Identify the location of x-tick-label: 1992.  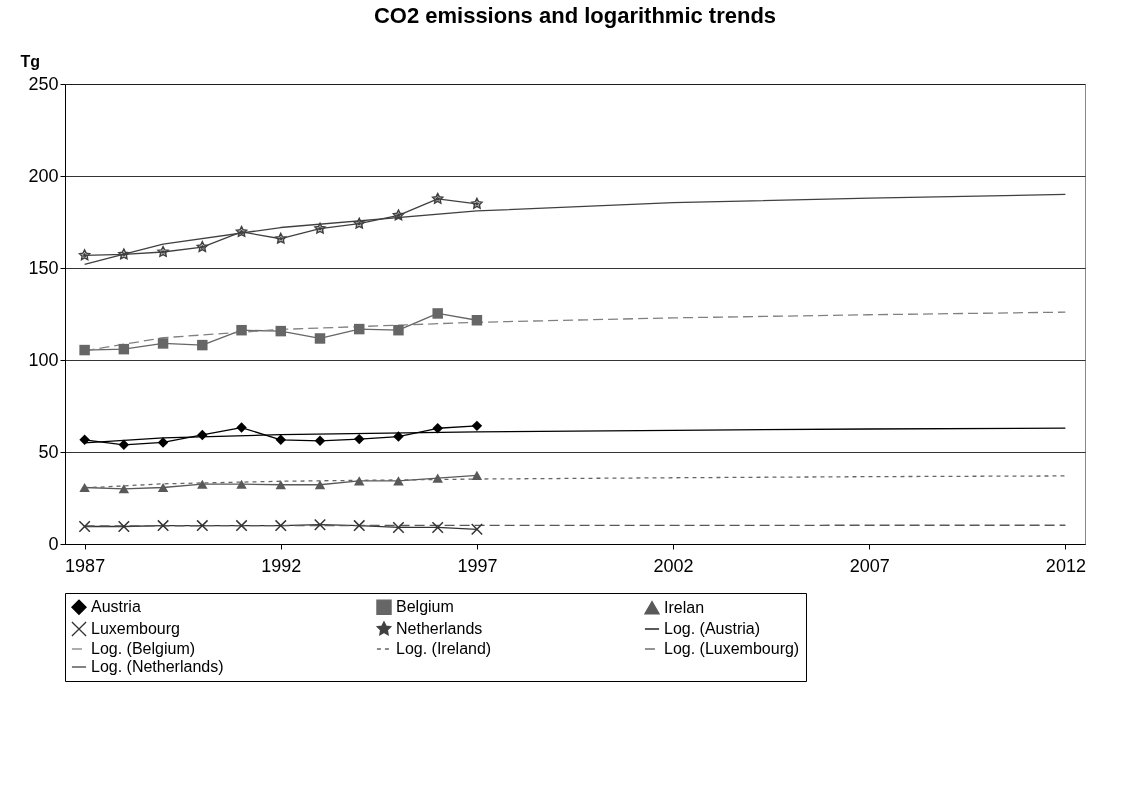
(281, 565).